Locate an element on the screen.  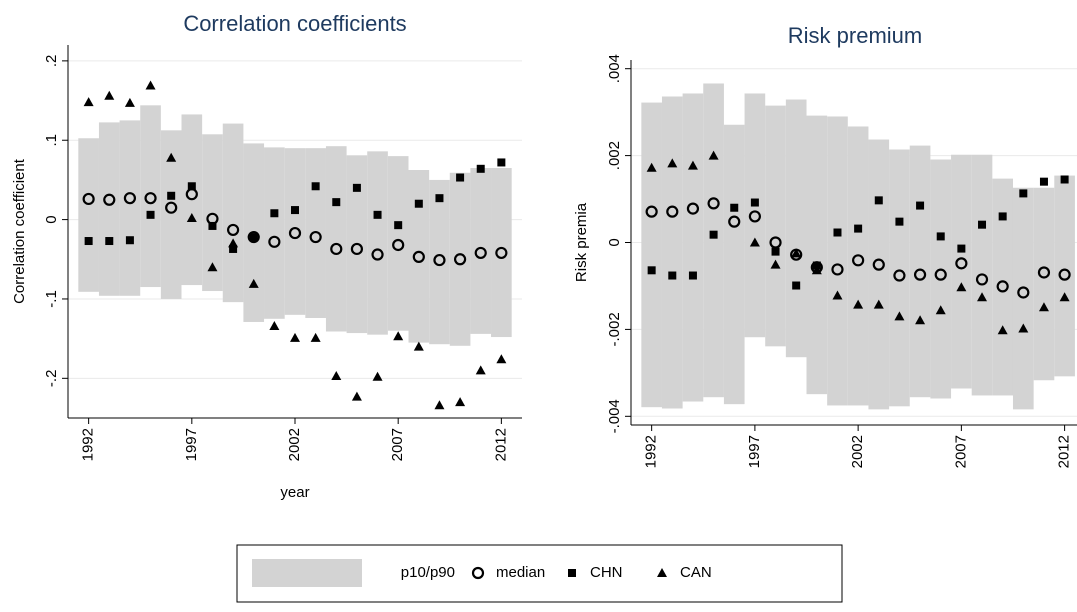
legend-label: CHN is located at coordinates (606, 572).